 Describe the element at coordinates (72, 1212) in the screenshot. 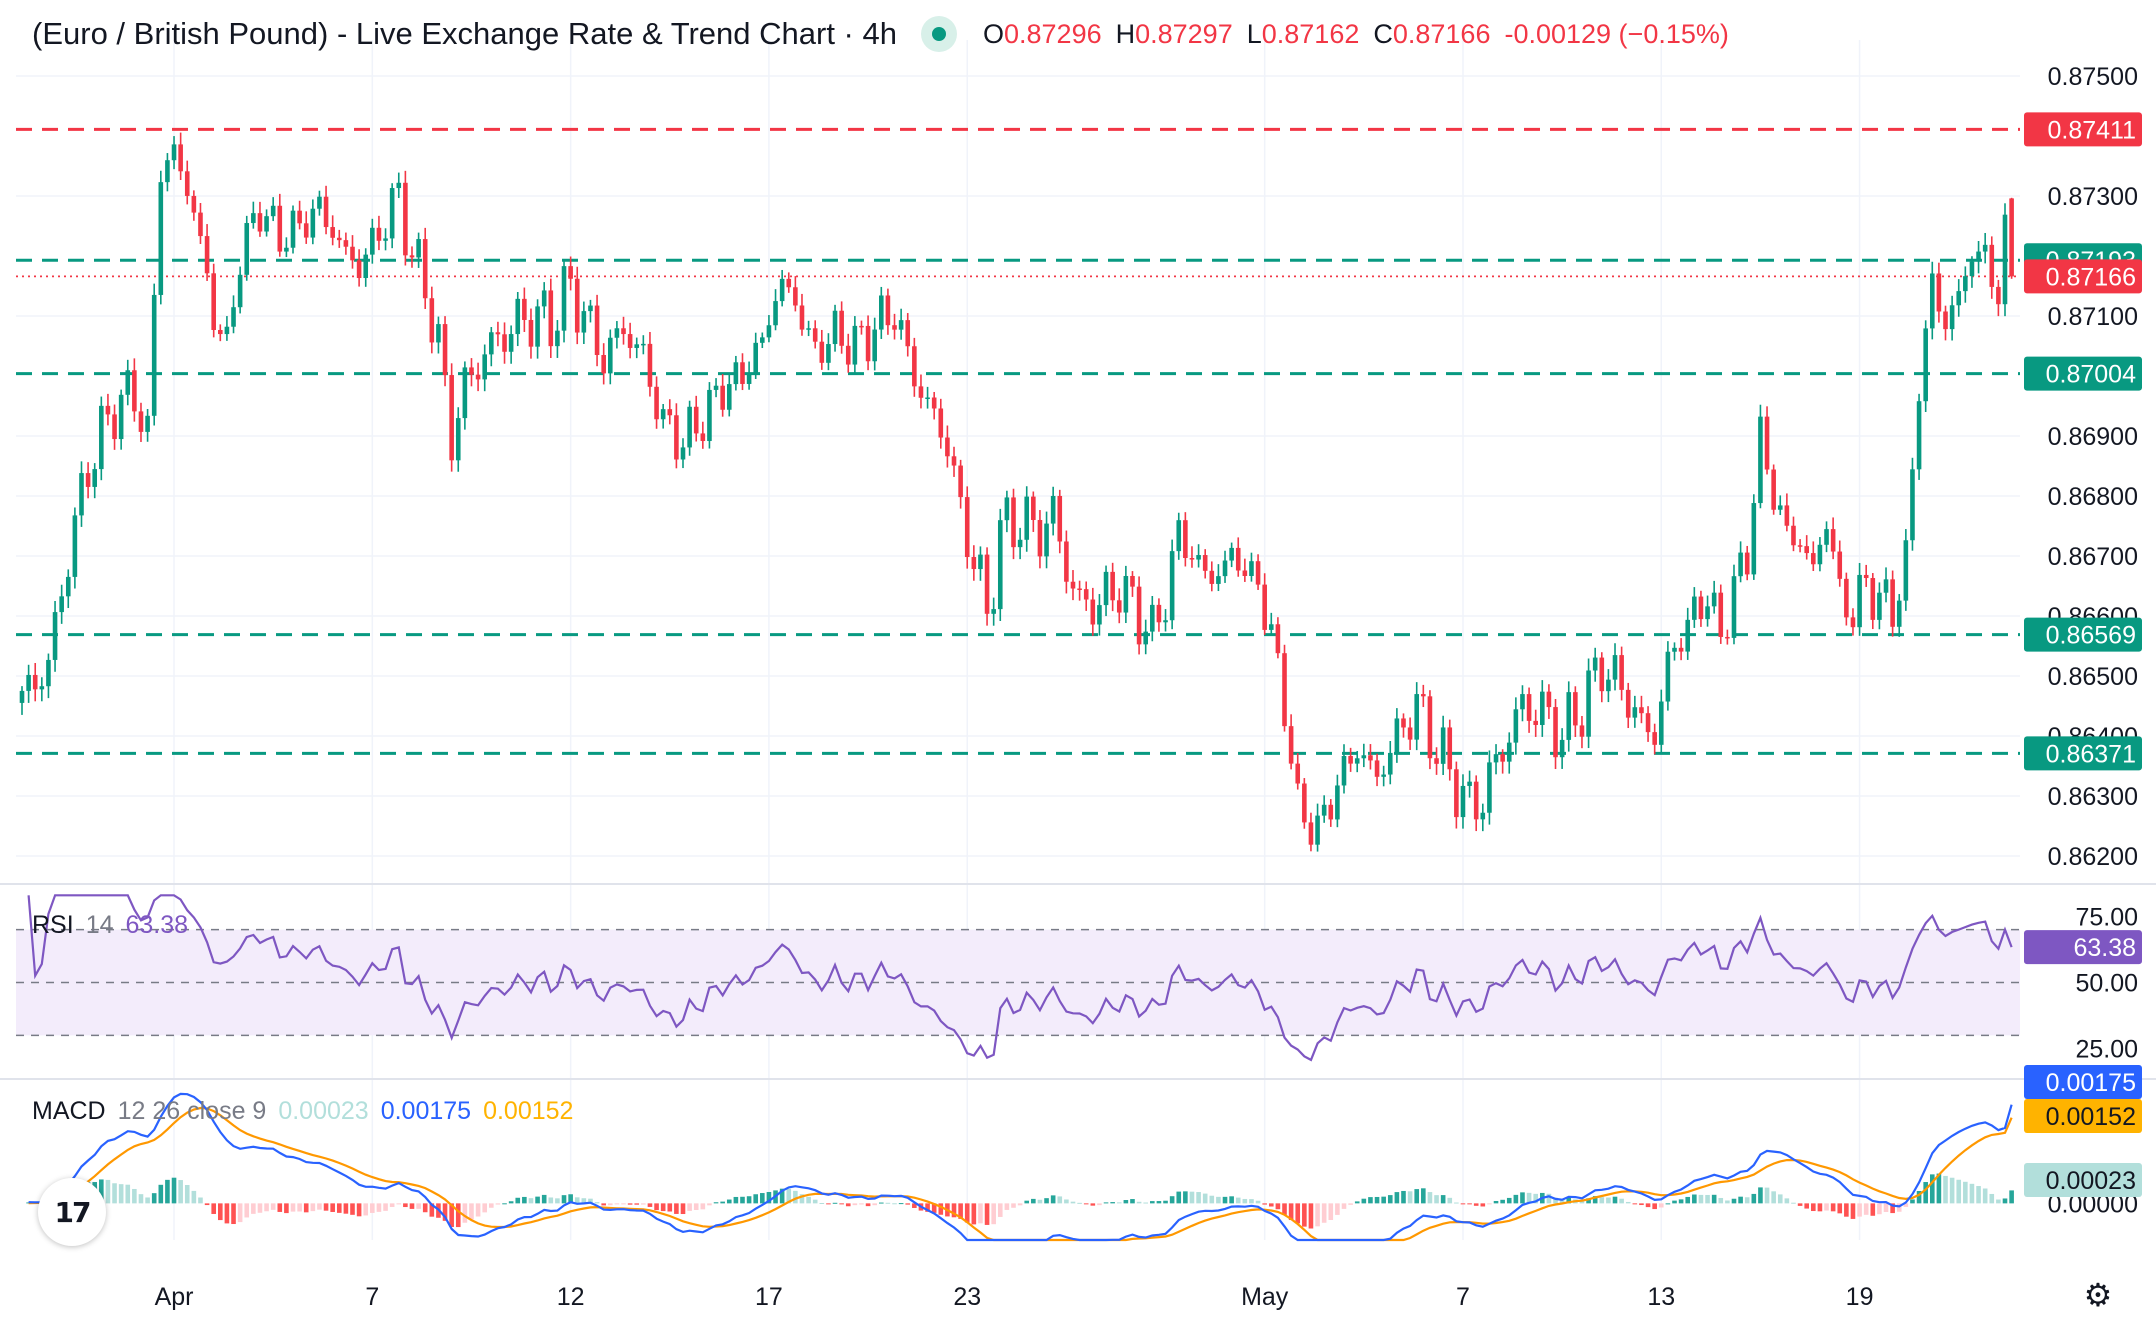

I see `tradingview-logo-icon: 17` at that location.